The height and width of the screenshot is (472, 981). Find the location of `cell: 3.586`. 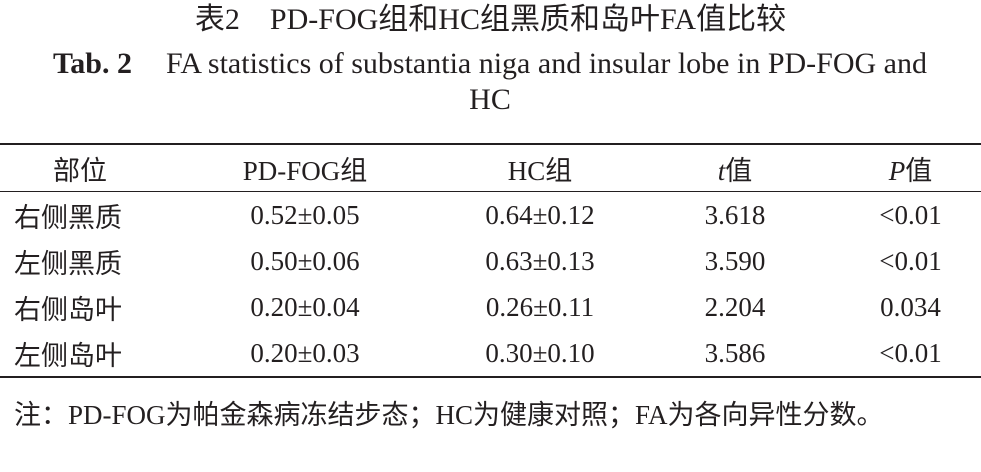

cell: 3.586 is located at coordinates (735, 352).